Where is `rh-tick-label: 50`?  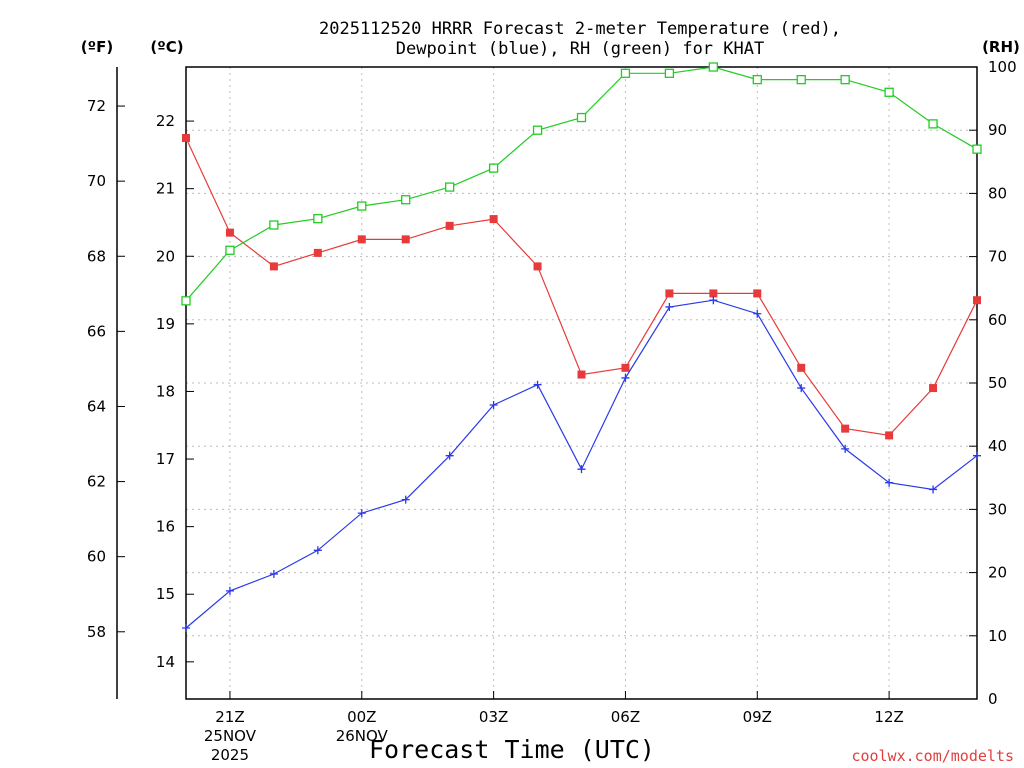 rh-tick-label: 50 is located at coordinates (997, 383).